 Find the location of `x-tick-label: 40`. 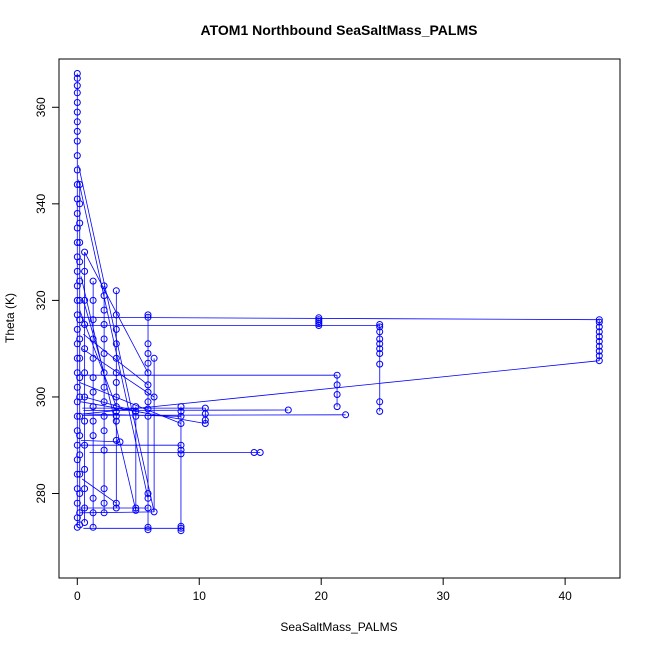

x-tick-label: 40 is located at coordinates (565, 596).